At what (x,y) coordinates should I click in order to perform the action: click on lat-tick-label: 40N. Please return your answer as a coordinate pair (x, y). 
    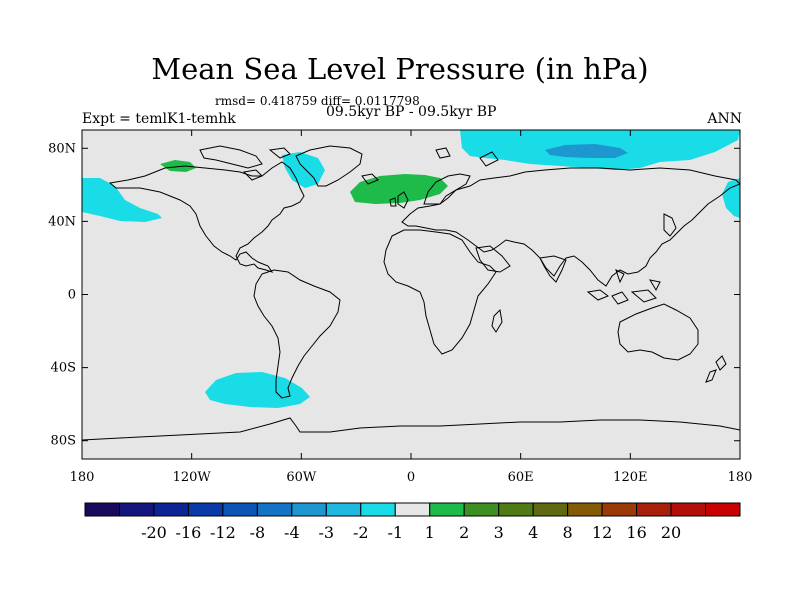
    Looking at the image, I should click on (62, 221).